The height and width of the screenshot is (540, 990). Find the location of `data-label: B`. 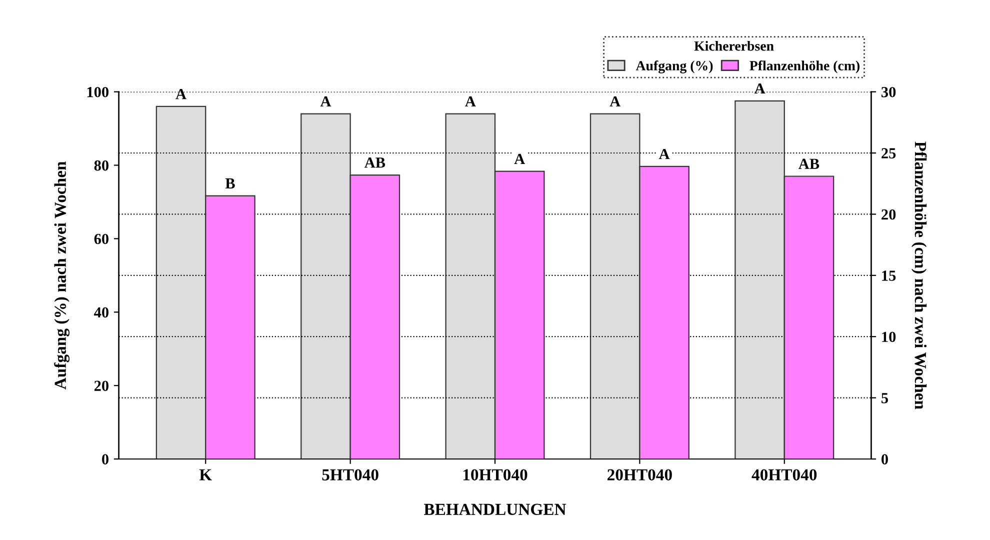

data-label: B is located at coordinates (230, 183).